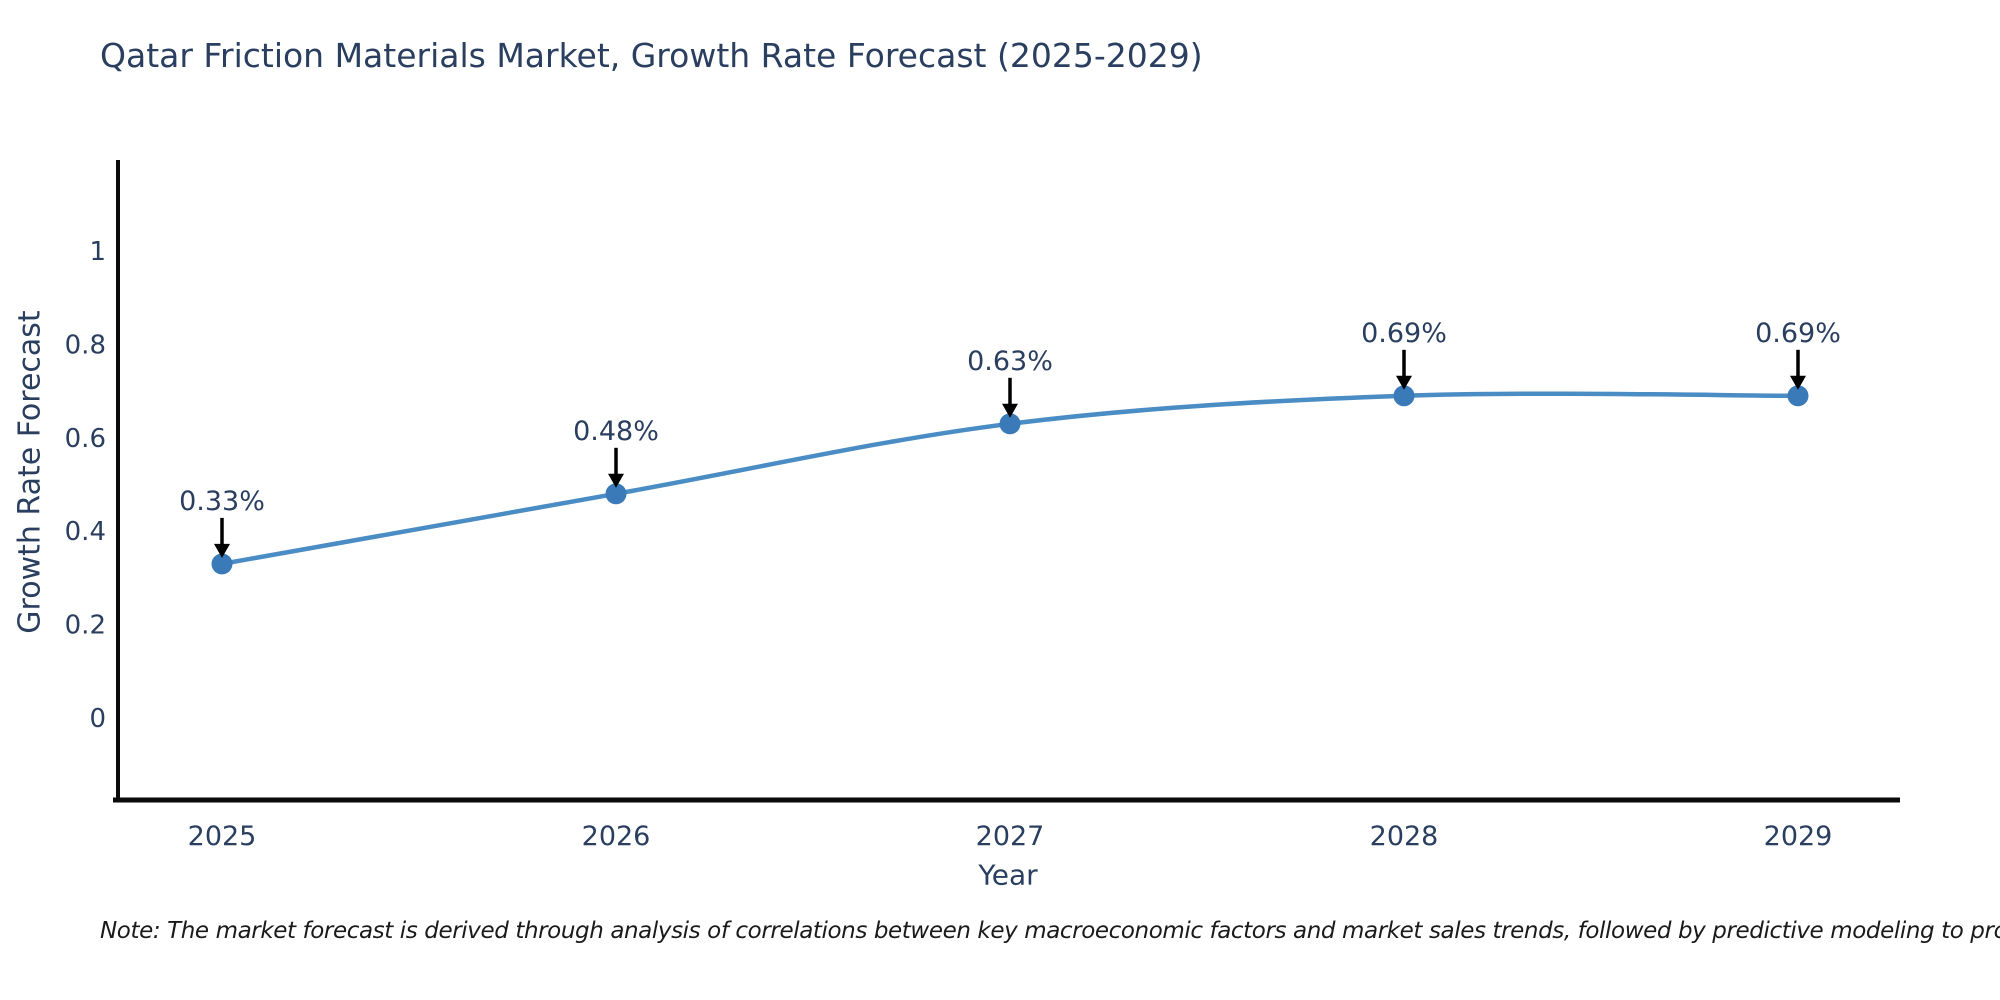 This screenshot has width=2000, height=1000. I want to click on y-tick-label: 0.2, so click(85, 626).